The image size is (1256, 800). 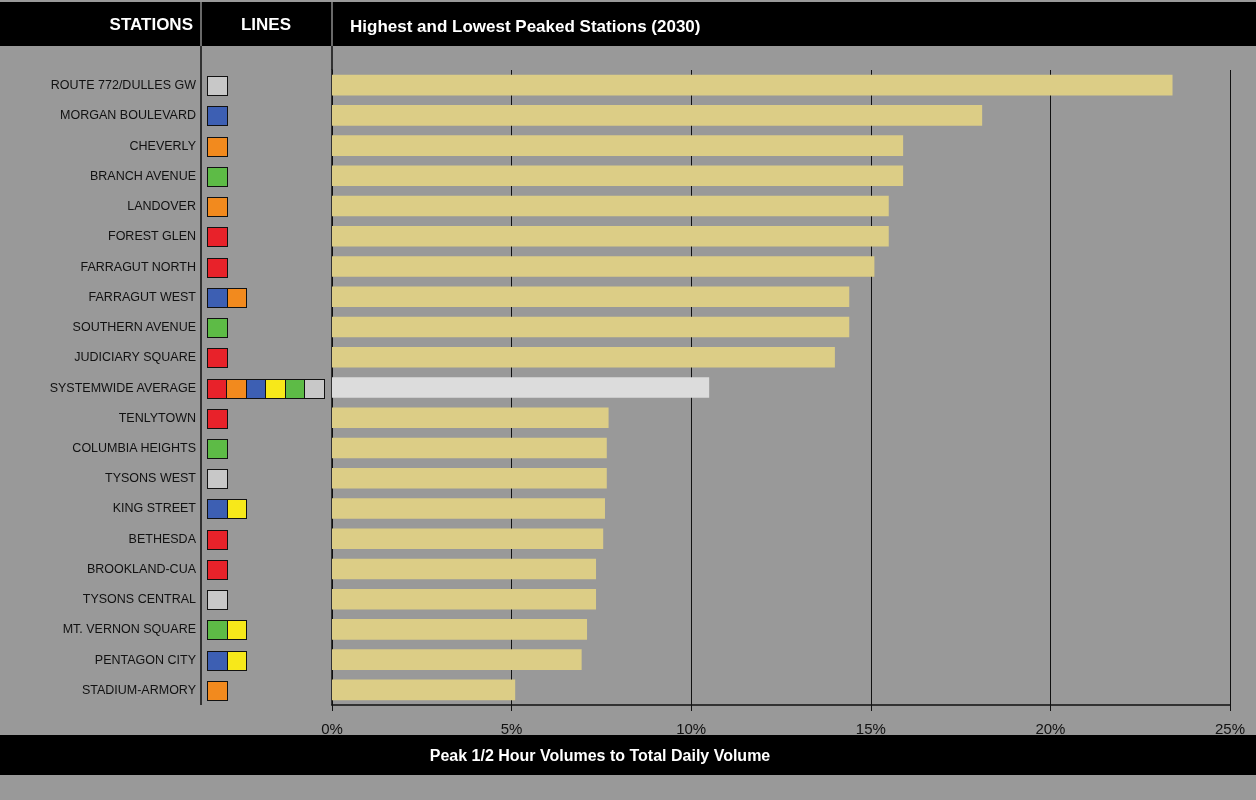 What do you see at coordinates (266, 24) in the screenshot?
I see `text: LINES` at bounding box center [266, 24].